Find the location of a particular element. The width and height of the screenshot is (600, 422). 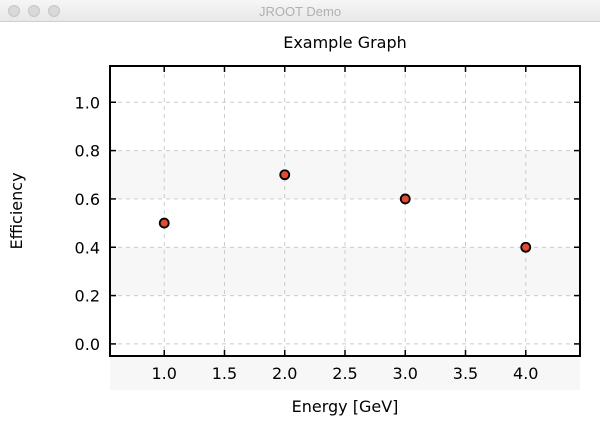

x-tick-label: 3.0 is located at coordinates (405, 373).